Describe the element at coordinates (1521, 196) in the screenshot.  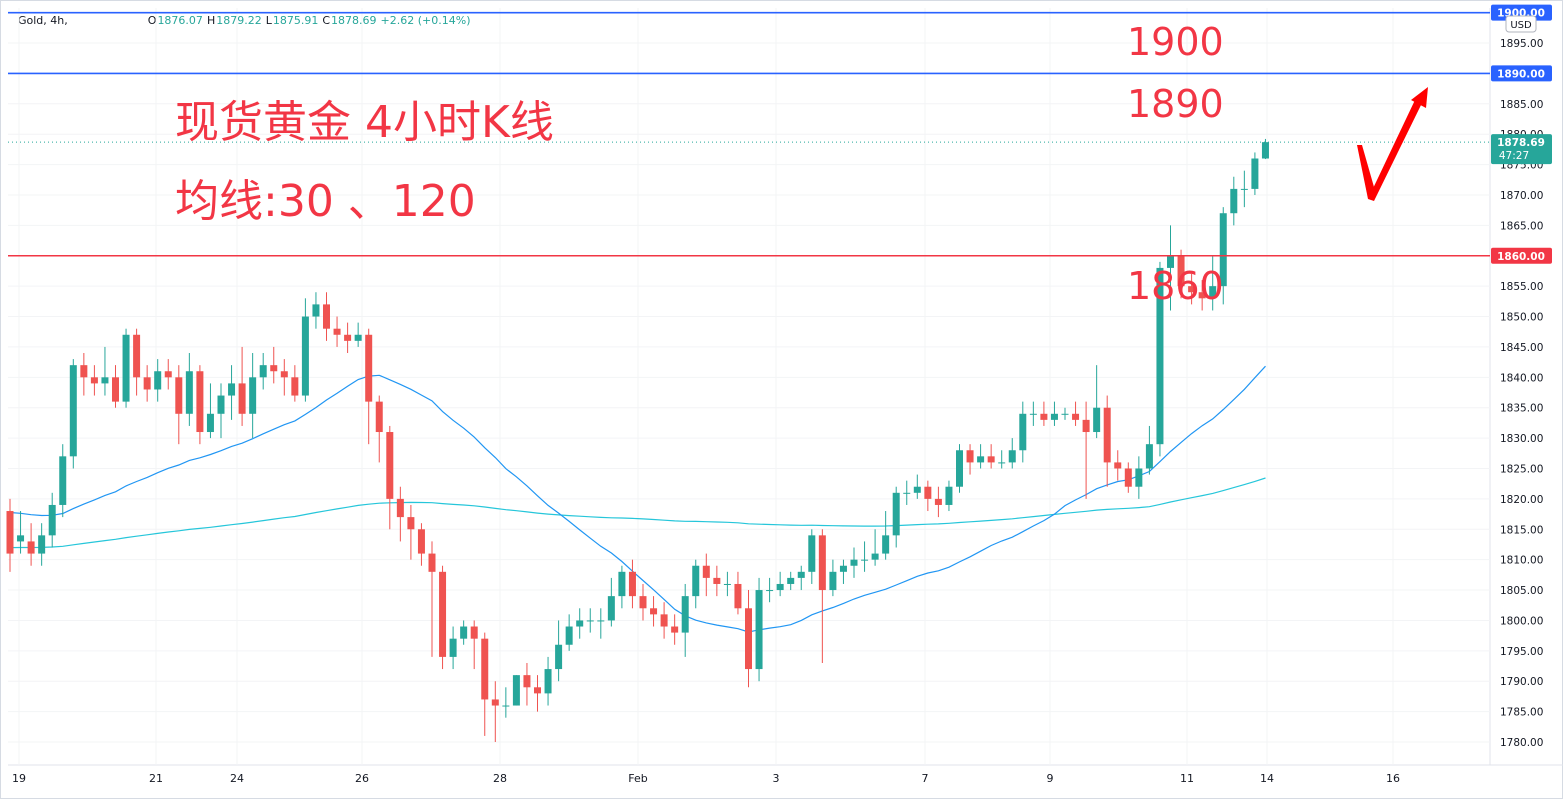
I see `y-tick-label: 1870.00` at that location.